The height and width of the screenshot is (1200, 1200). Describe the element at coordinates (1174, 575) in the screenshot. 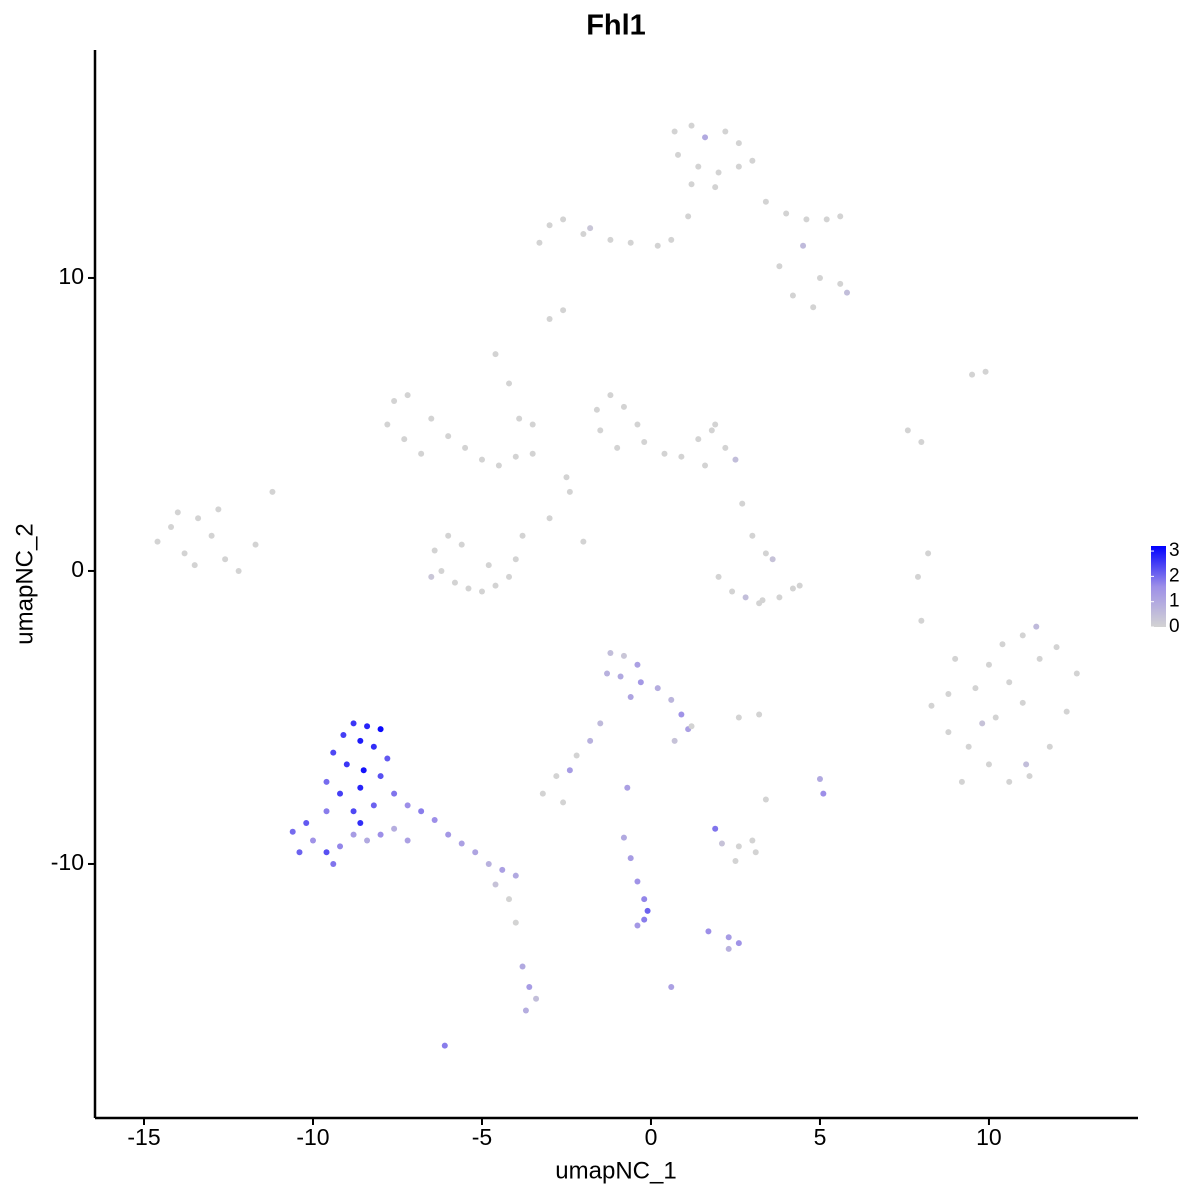

I see `colorbar-tick-label: 2` at that location.